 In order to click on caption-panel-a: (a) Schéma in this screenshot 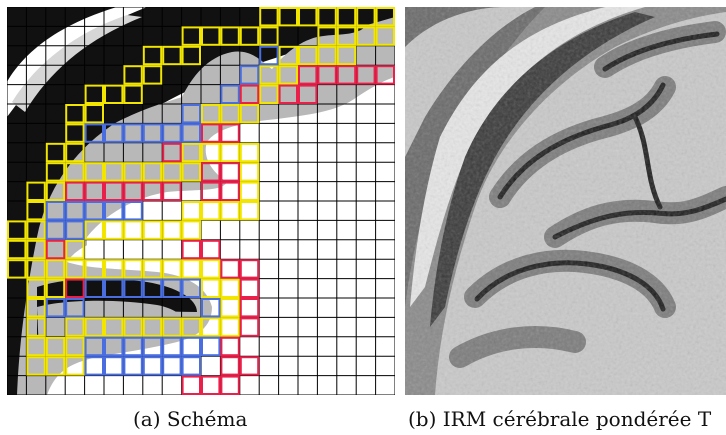, I will do `click(190, 419)`.